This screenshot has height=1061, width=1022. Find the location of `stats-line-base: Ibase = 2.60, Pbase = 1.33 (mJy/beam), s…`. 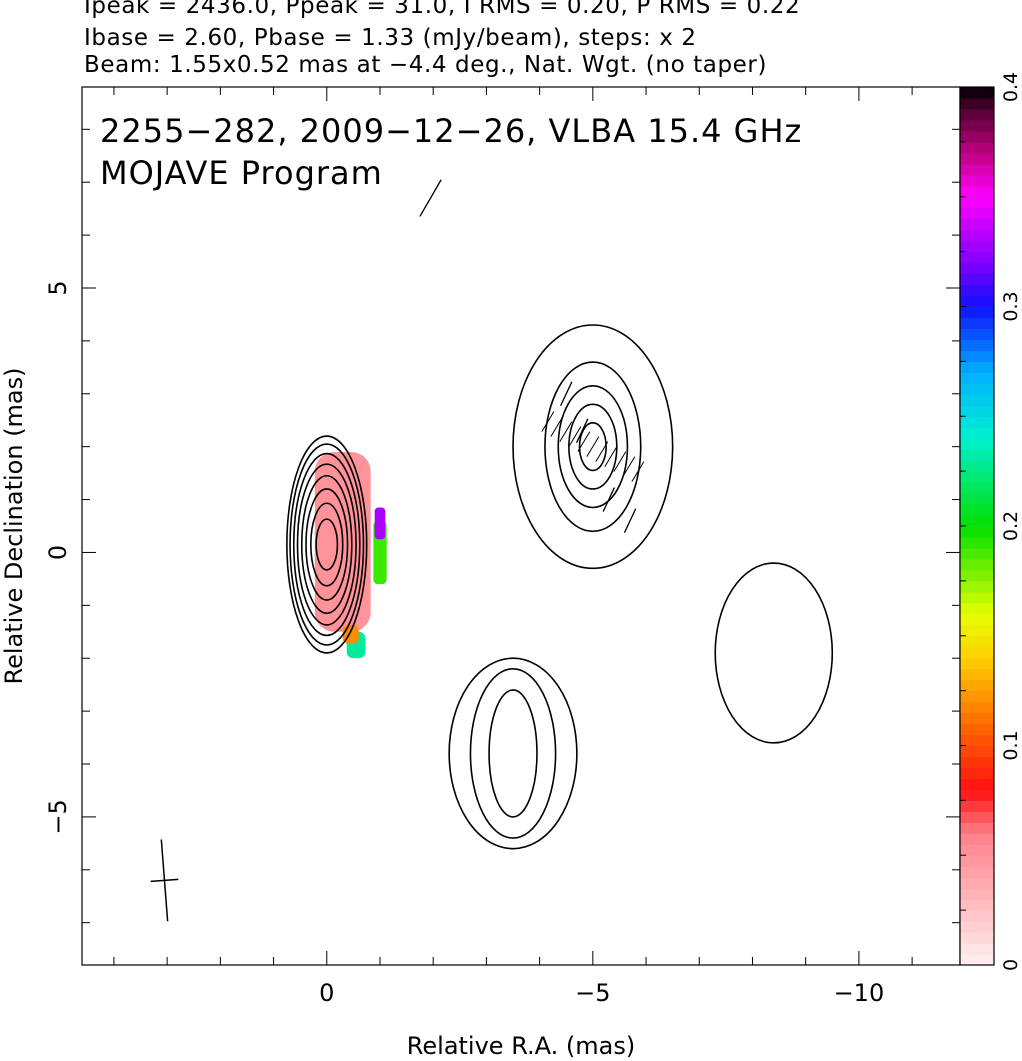

stats-line-base: Ibase = 2.60, Pbase = 1.33 (mJy/beam), s… is located at coordinates (390, 38).